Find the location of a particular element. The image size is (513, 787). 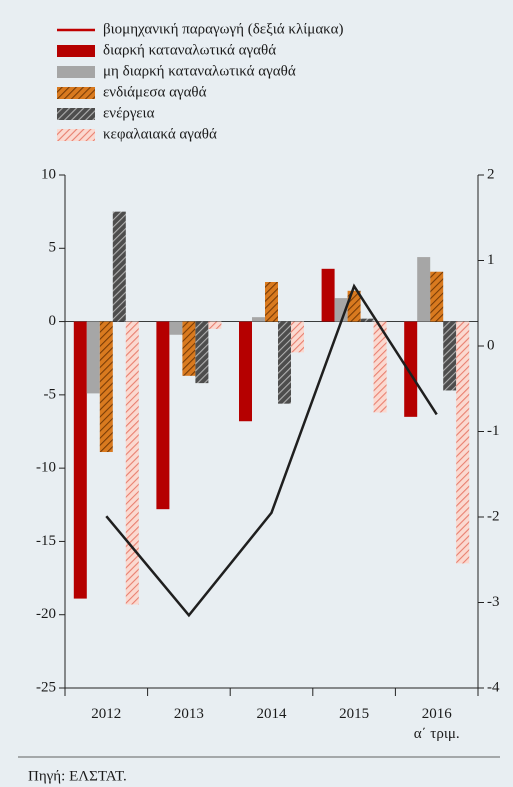

y2-tick-label: -1 is located at coordinates (493, 431).